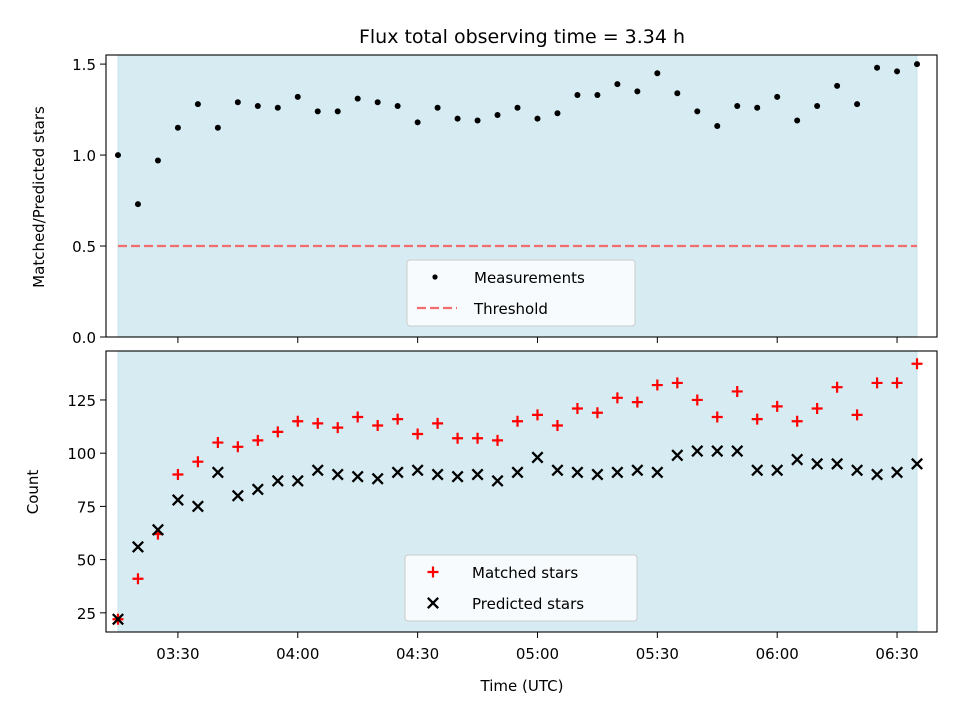  Describe the element at coordinates (435, 277) in the screenshot. I see `legend-swatch-measurements` at that location.